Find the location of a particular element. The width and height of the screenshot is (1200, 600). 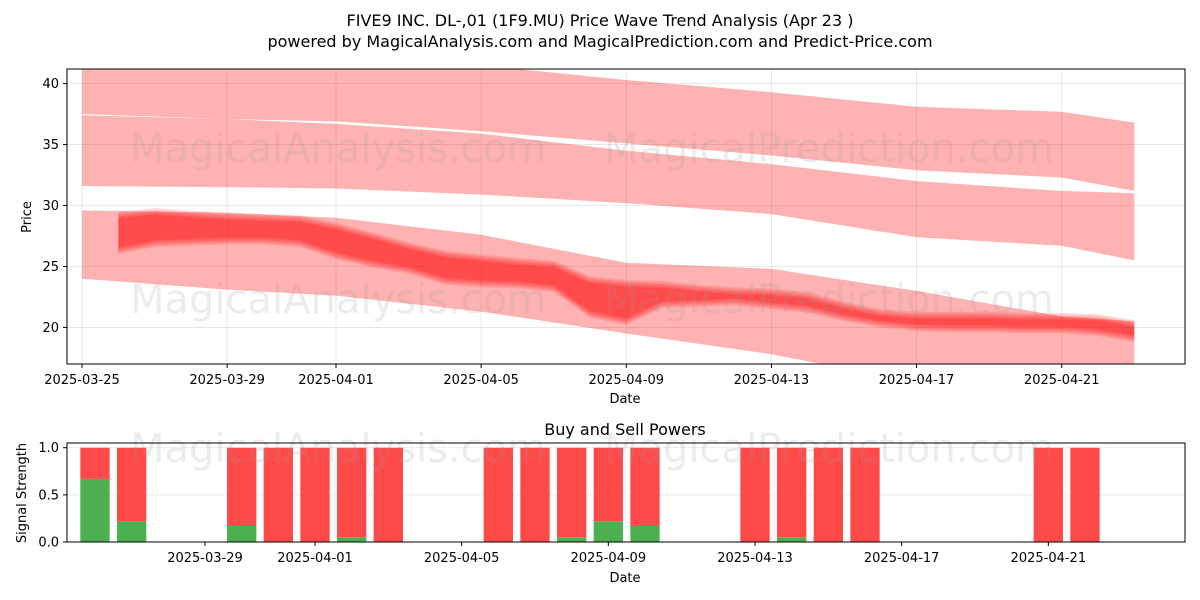

price-y-label: Price is located at coordinates (27, 217).